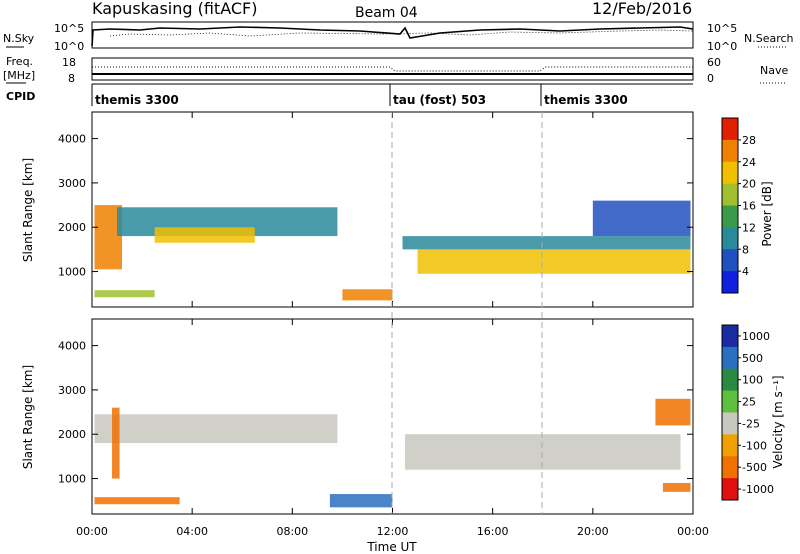 Image resolution: width=800 pixels, height=554 pixels. What do you see at coordinates (749, 184) in the screenshot?
I see `colorbar-tick-label: 20` at bounding box center [749, 184].